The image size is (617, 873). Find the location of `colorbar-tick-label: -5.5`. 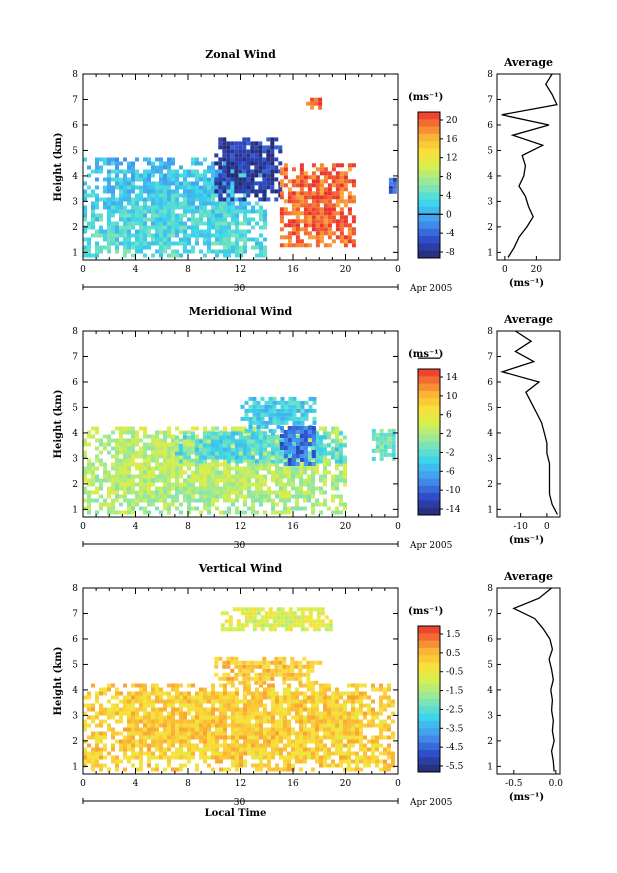

colorbar-tick-label: -5.5 is located at coordinates (455, 767).